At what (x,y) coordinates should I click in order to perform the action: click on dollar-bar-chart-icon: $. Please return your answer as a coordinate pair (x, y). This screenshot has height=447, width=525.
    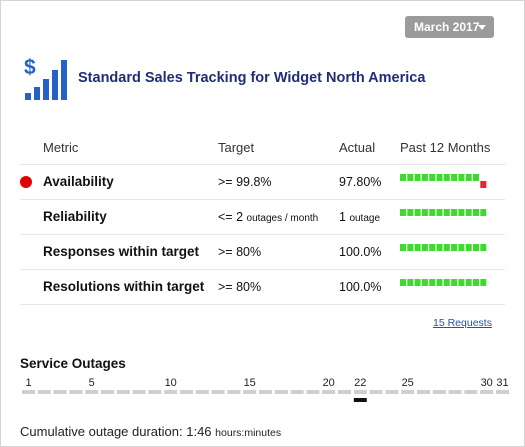
    Looking at the image, I should click on (45, 78).